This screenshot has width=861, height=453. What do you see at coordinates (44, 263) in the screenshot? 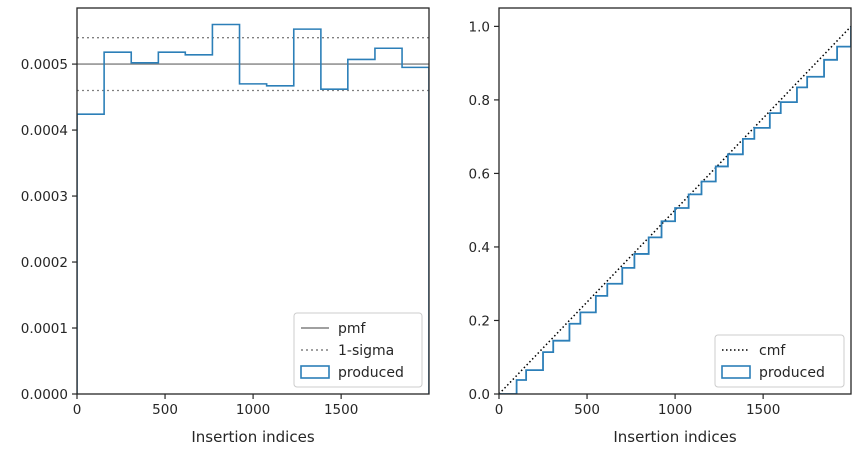
I see `y-tick-label: 0.0002` at bounding box center [44, 263].